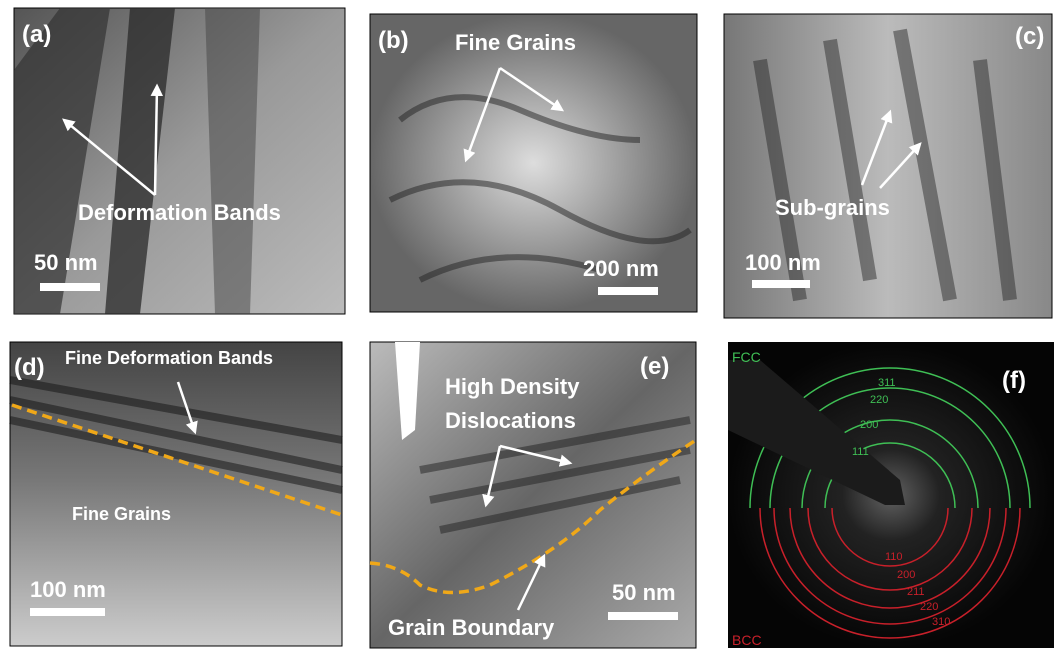 The height and width of the screenshot is (652, 1062). I want to click on panel-label: (a), so click(36, 34).